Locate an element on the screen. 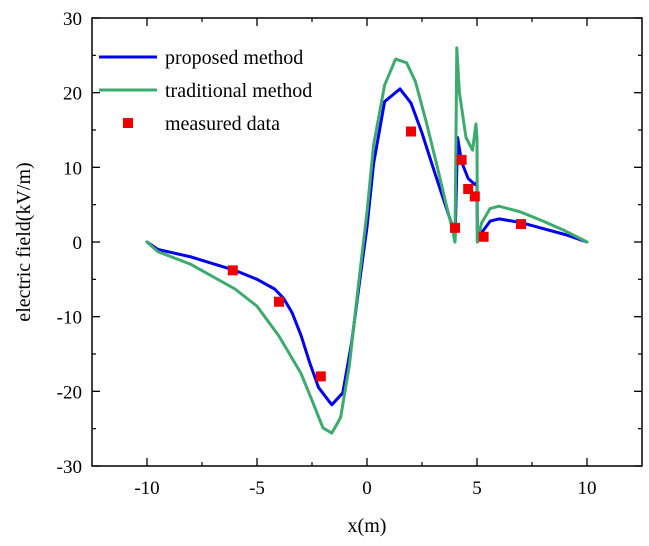  legend-swatch-measured-data is located at coordinates (128, 123).